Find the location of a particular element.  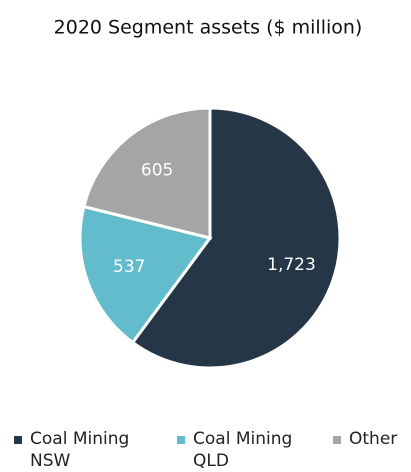

legend-label: Coal Mining QLD is located at coordinates (243, 450).